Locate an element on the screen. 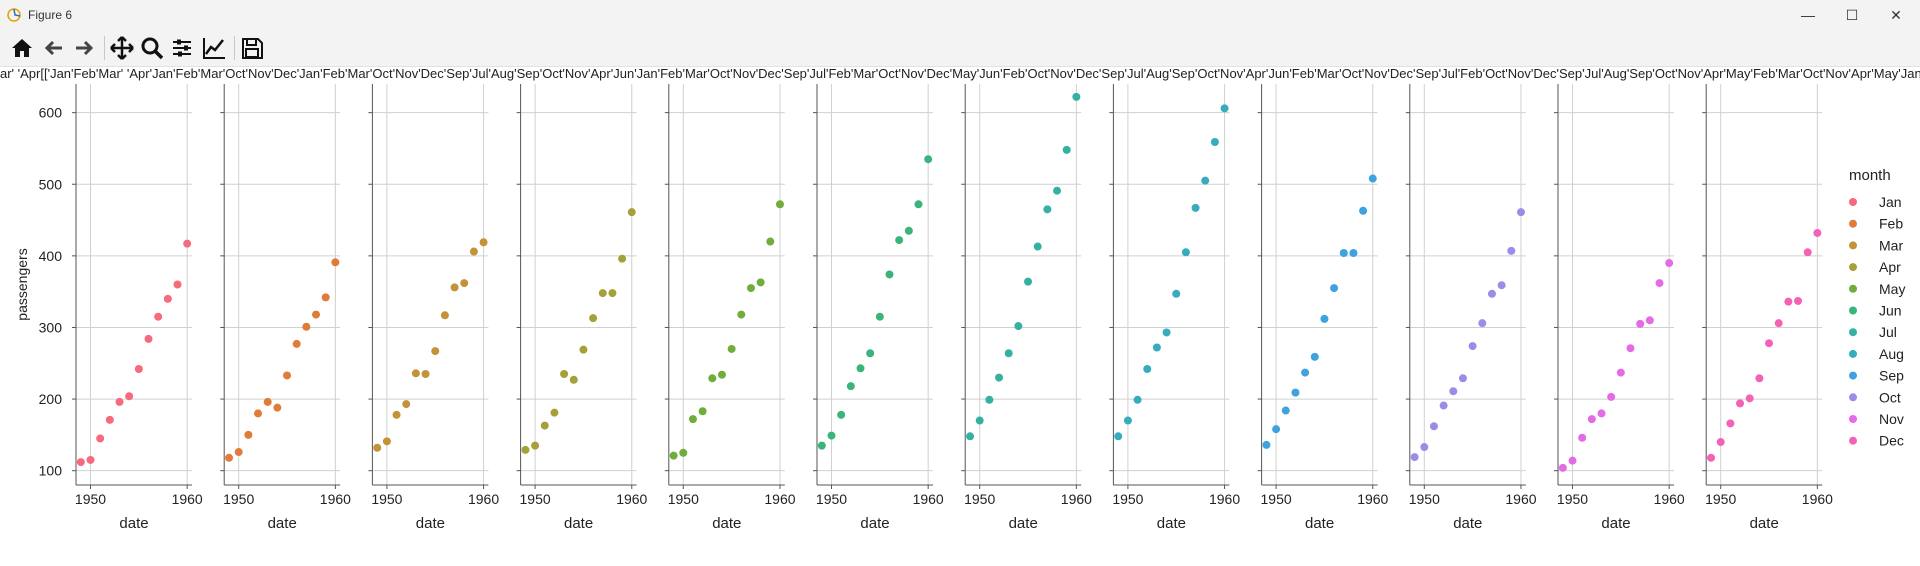 This screenshot has height=566, width=1920. save-figure-icon is located at coordinates (252, 48).